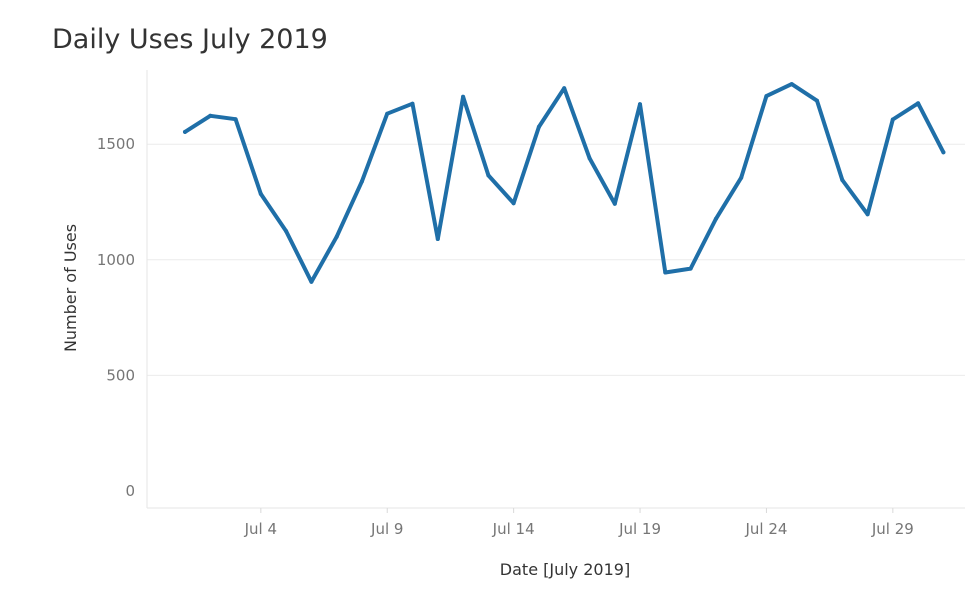 Image resolution: width=967 pixels, height=598 pixels. What do you see at coordinates (513, 529) in the screenshot?
I see `x-tick-label: Jul 14` at bounding box center [513, 529].